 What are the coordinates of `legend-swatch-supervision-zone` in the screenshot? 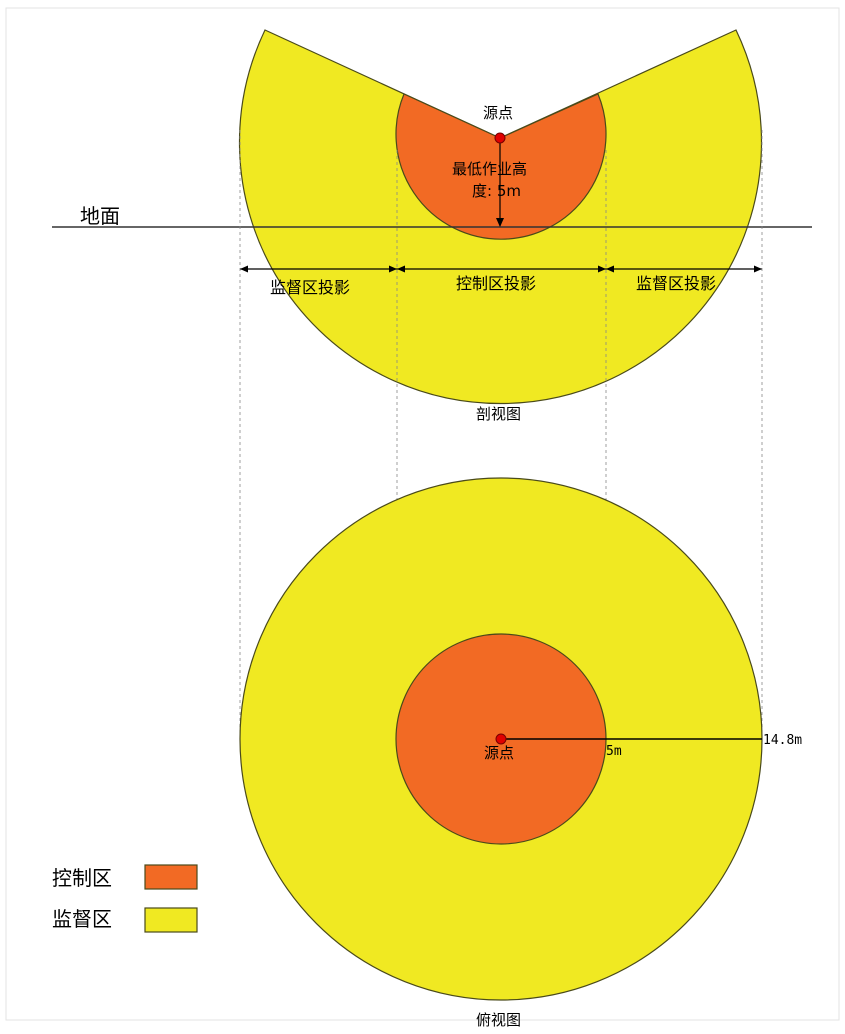 It's located at (171, 920).